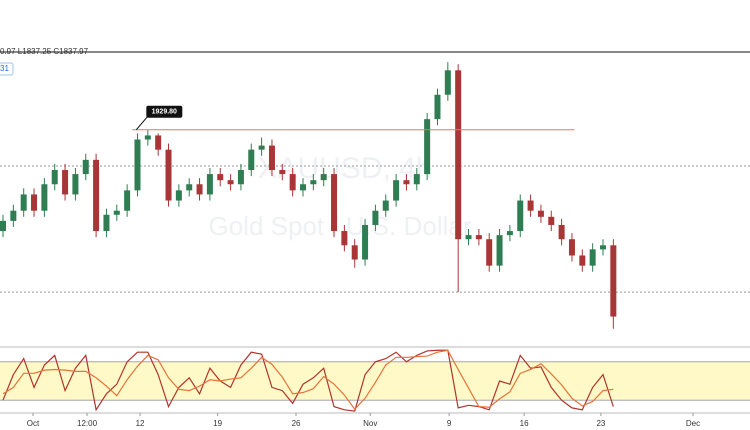 This screenshot has width=750, height=430. Describe the element at coordinates (370, 423) in the screenshot. I see `x-tick-label: Nov` at that location.